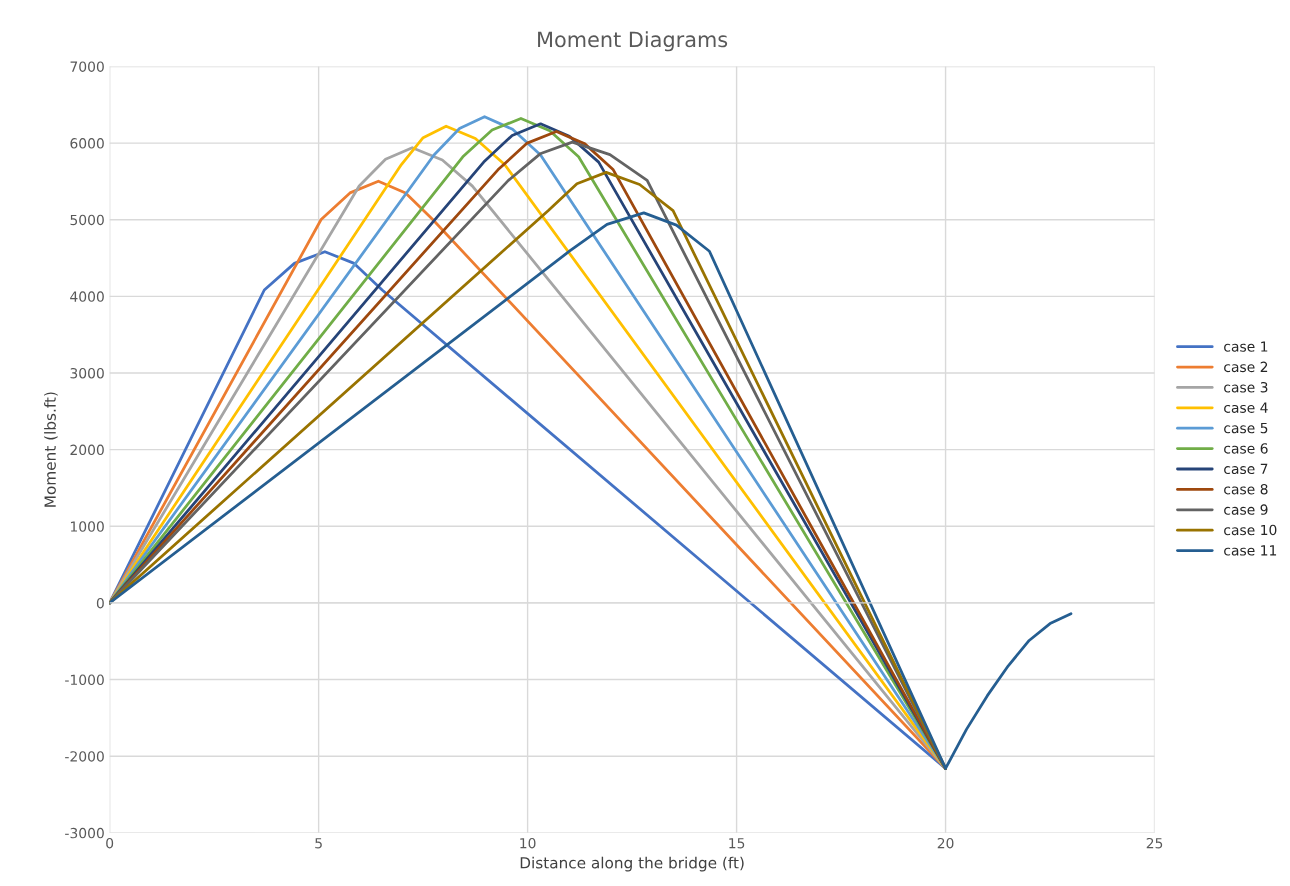 The width and height of the screenshot is (1290, 886). What do you see at coordinates (1246, 346) in the screenshot?
I see `legend-label: case 1` at bounding box center [1246, 346].